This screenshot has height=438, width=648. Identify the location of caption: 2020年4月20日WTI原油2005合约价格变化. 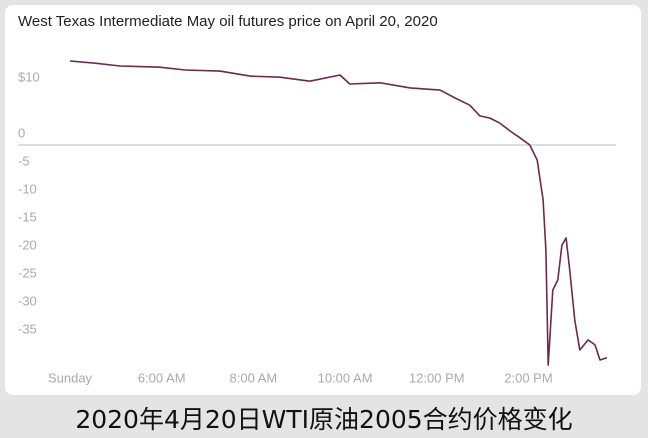
(324, 419).